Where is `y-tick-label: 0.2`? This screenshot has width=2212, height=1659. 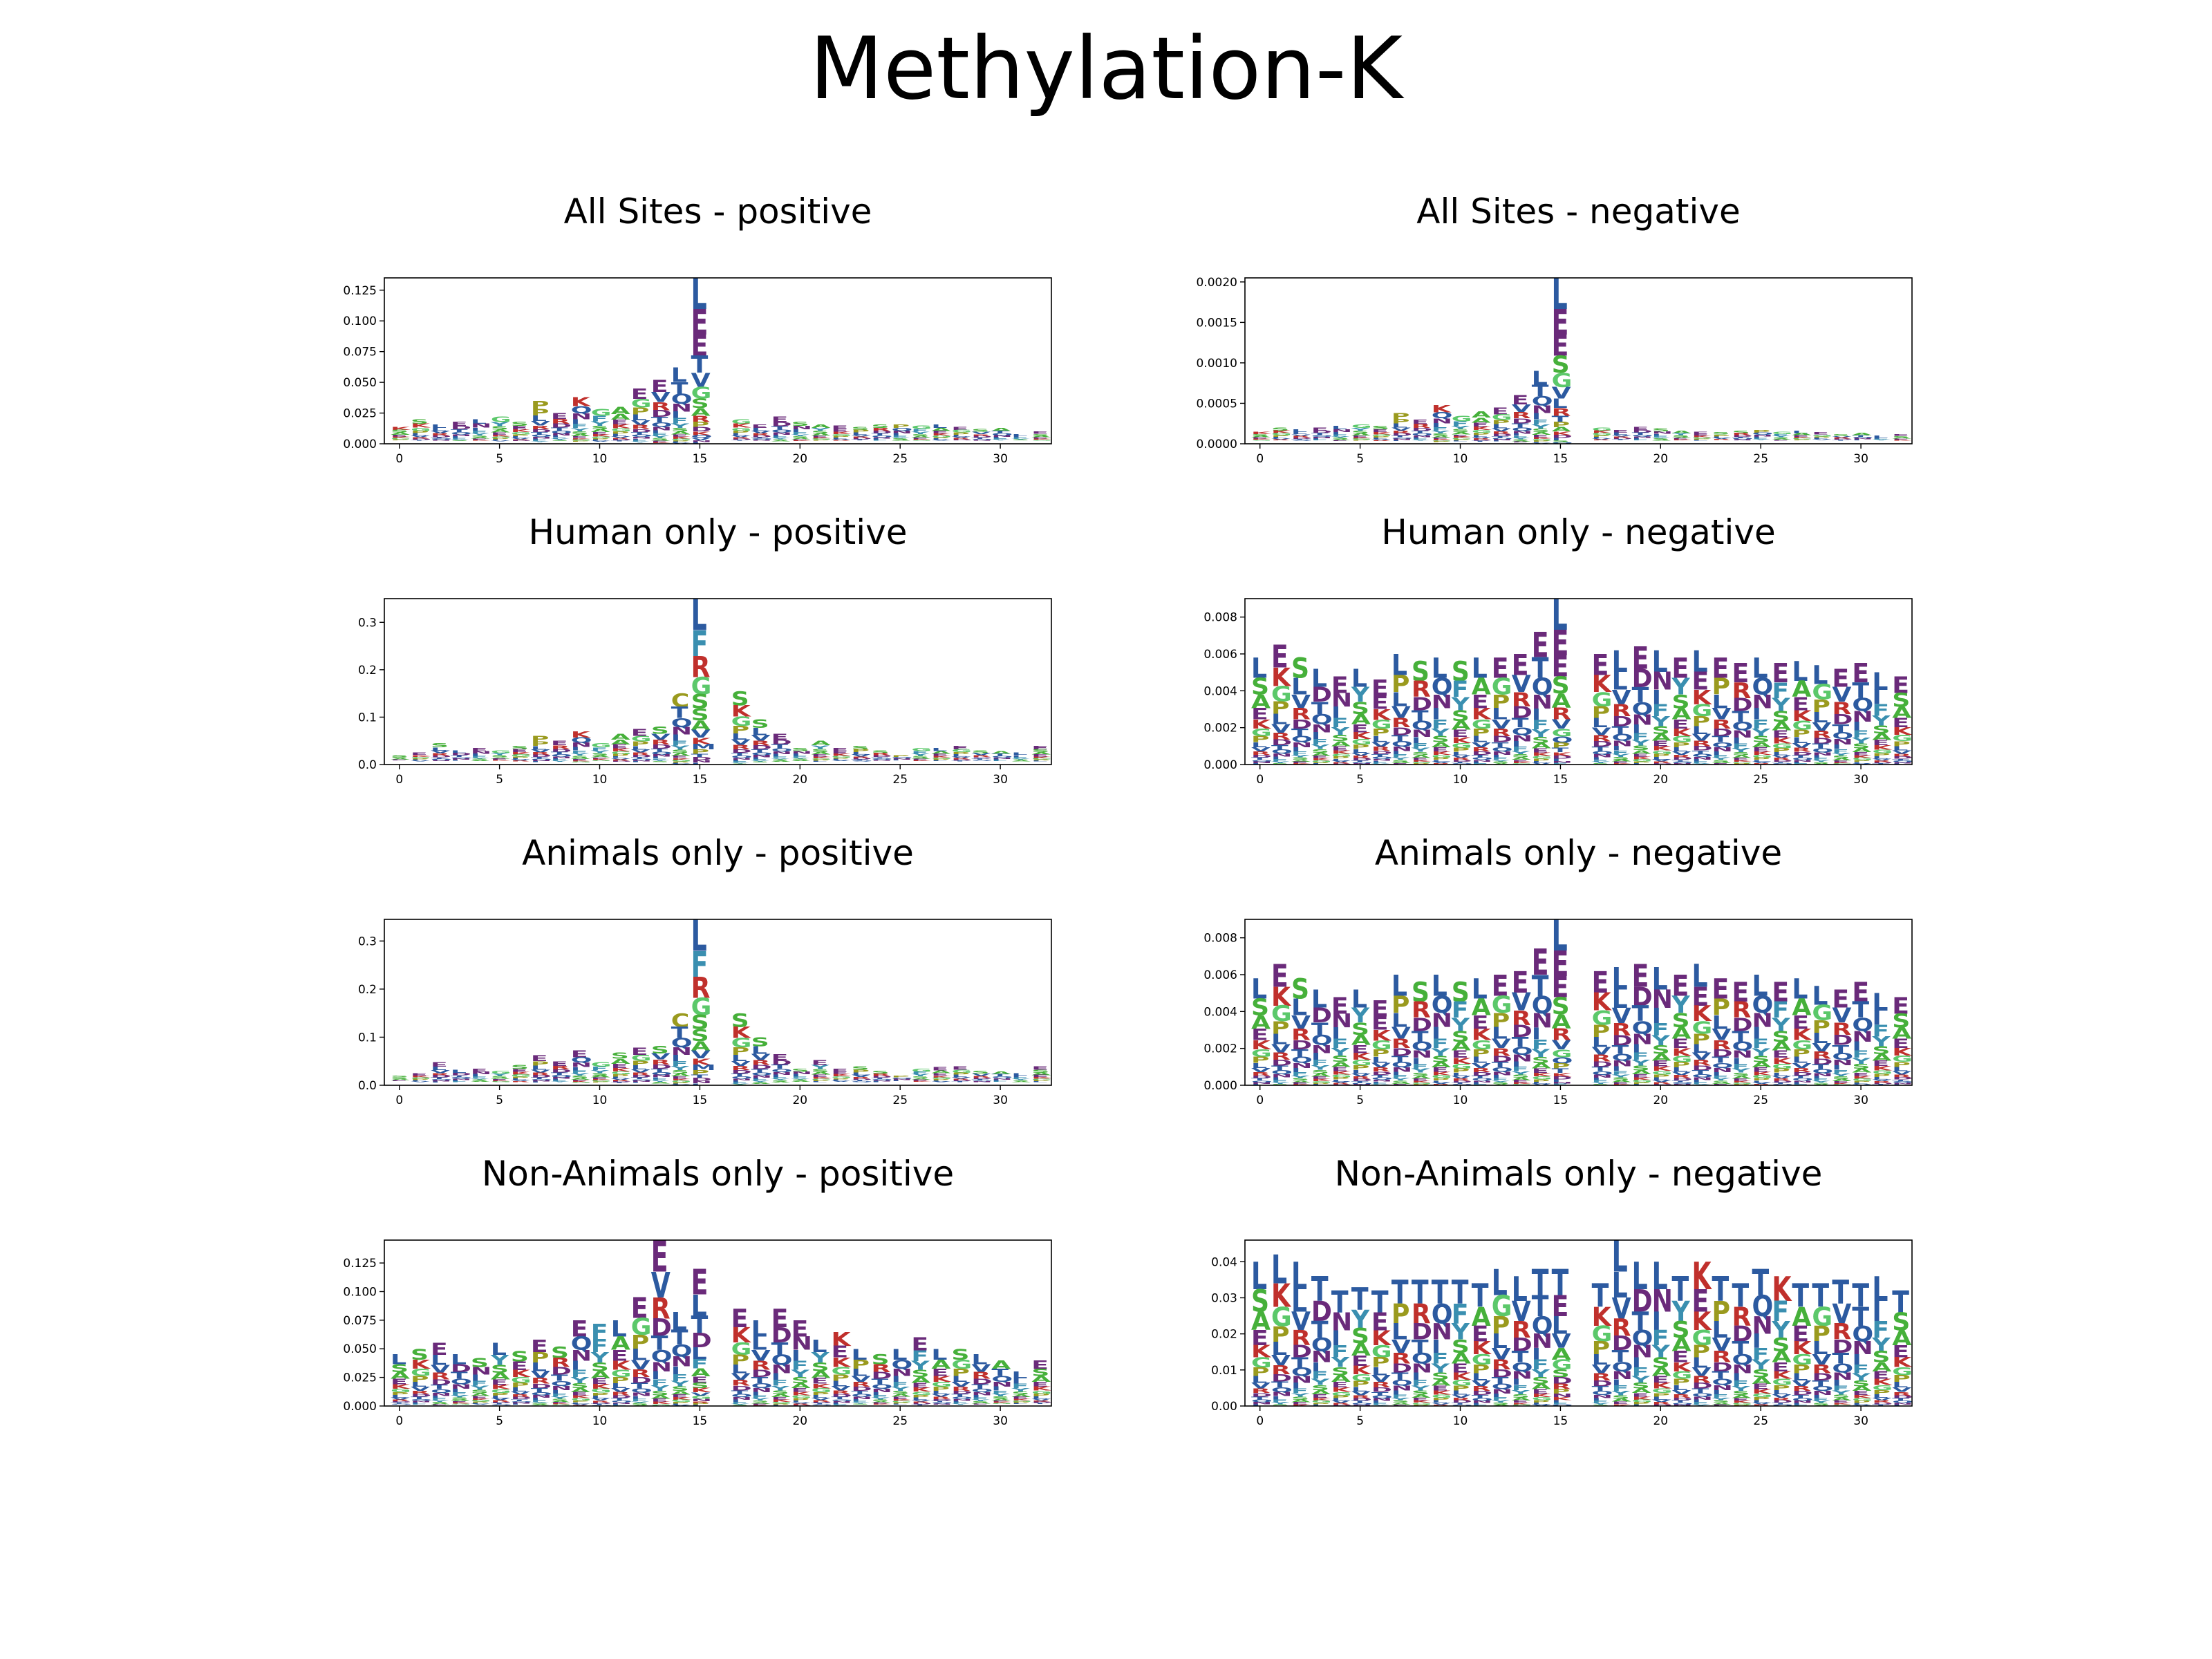
y-tick-label: 0.2 is located at coordinates (367, 670).